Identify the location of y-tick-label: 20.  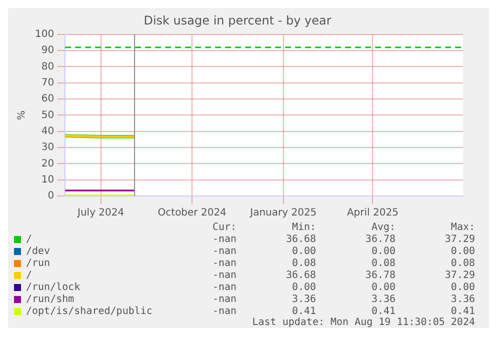
(47, 164).